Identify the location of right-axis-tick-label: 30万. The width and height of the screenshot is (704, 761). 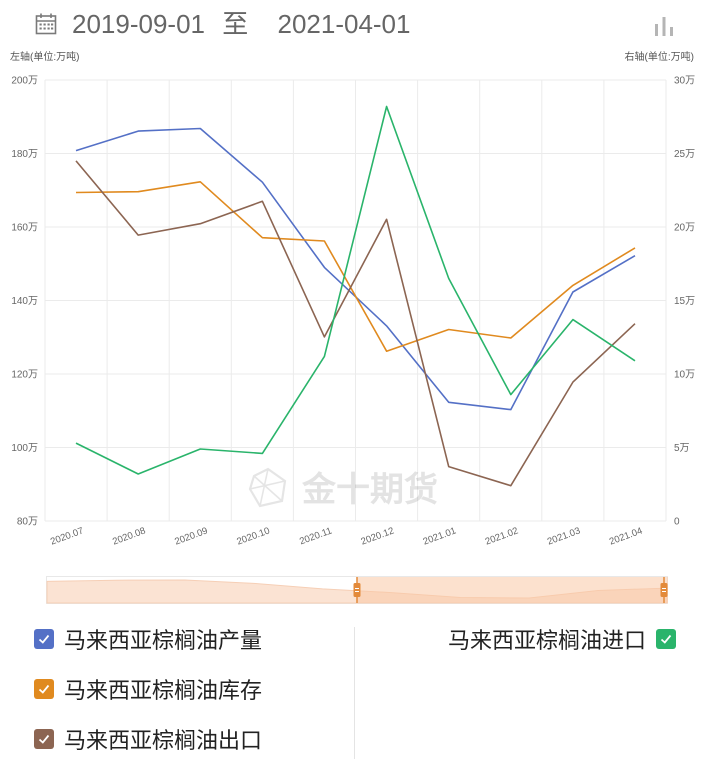
(684, 81).